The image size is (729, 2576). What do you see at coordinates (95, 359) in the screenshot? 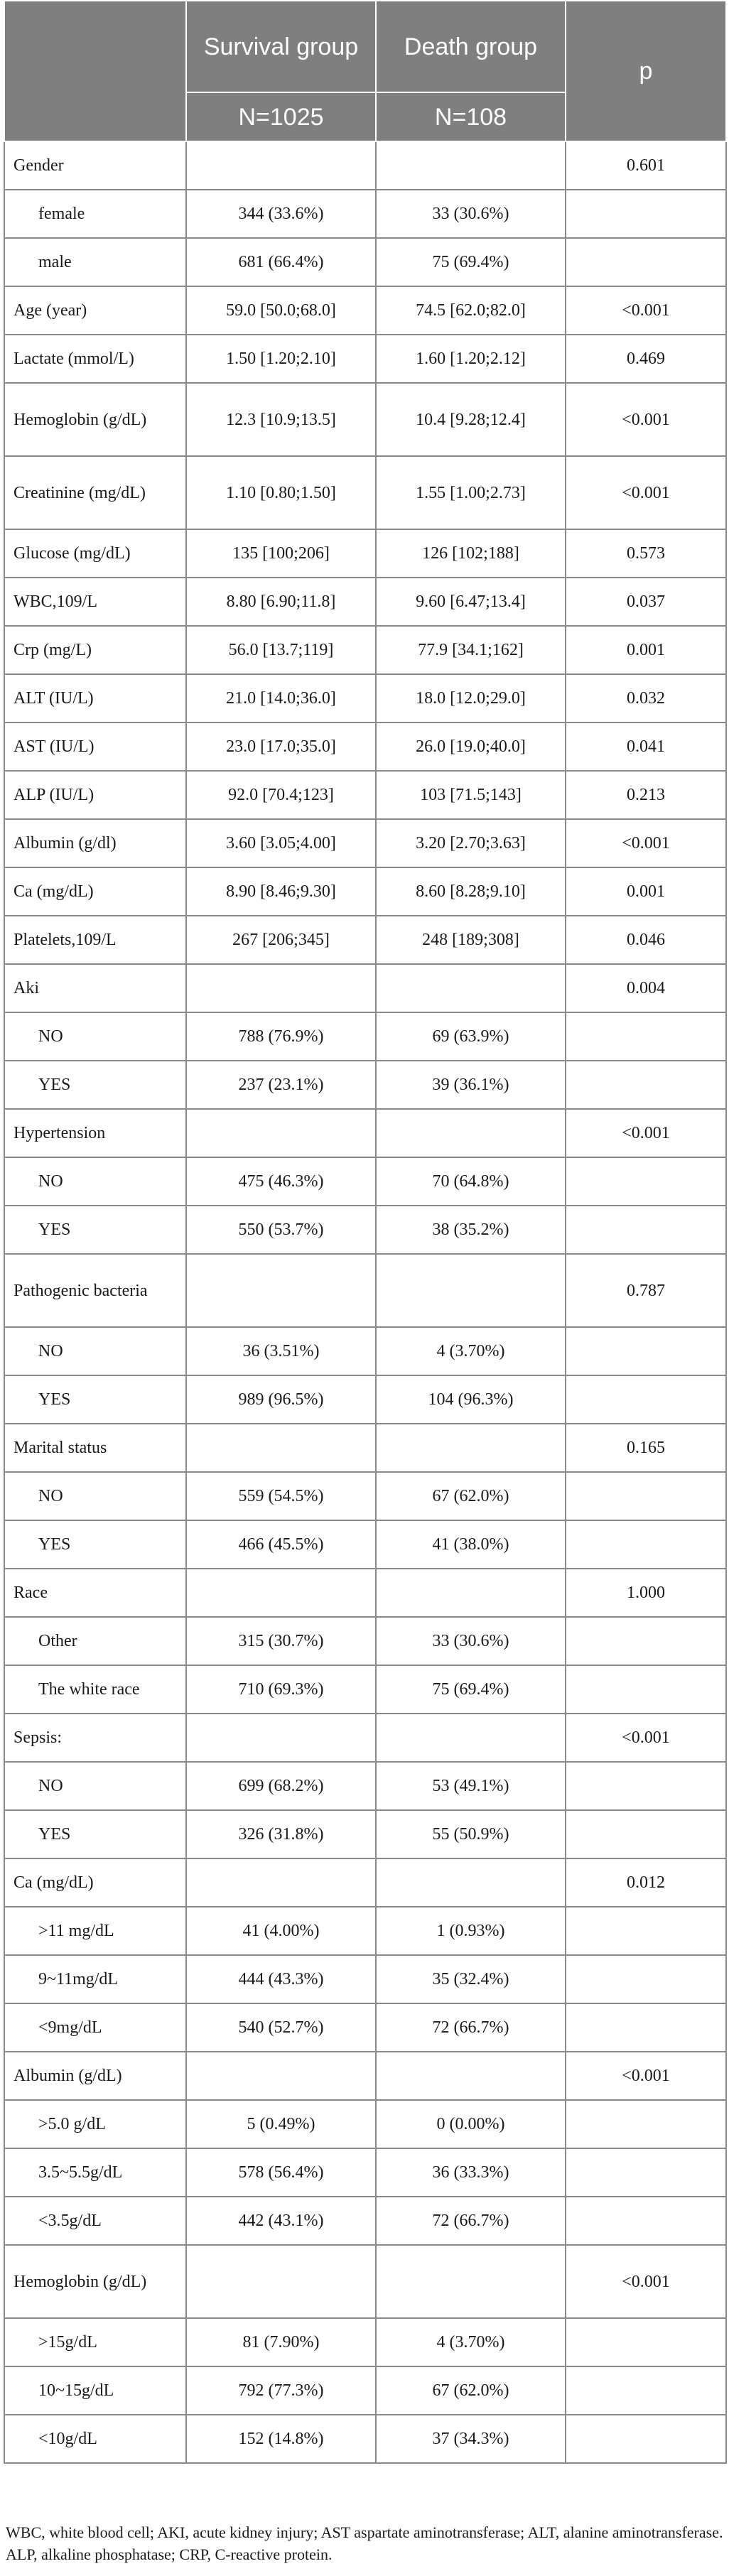
I see `row-label-cell: Lactate (mmol/L)` at bounding box center [95, 359].